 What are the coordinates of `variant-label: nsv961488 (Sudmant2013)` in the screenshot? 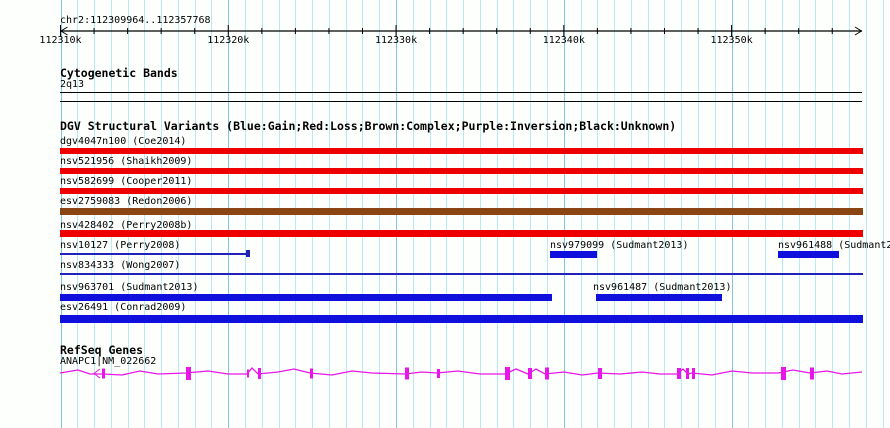 It's located at (834, 245).